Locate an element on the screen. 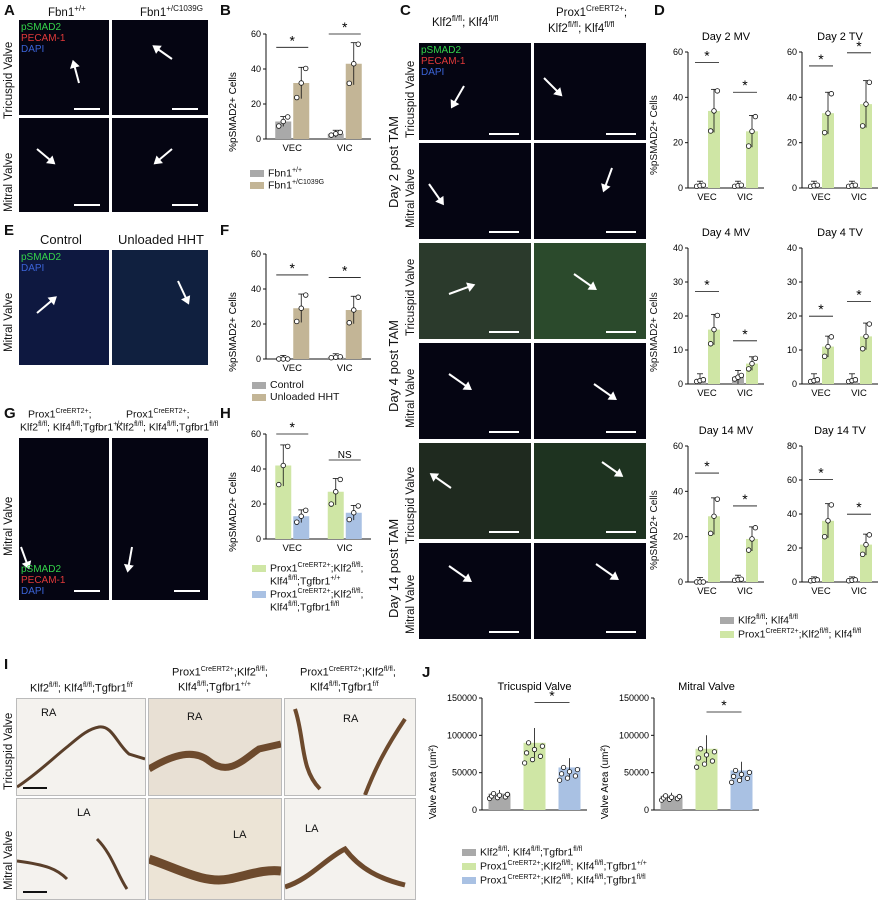 The width and height of the screenshot is (885, 900). chart-b-xlabel-1: VIC is located at coordinates (345, 148).